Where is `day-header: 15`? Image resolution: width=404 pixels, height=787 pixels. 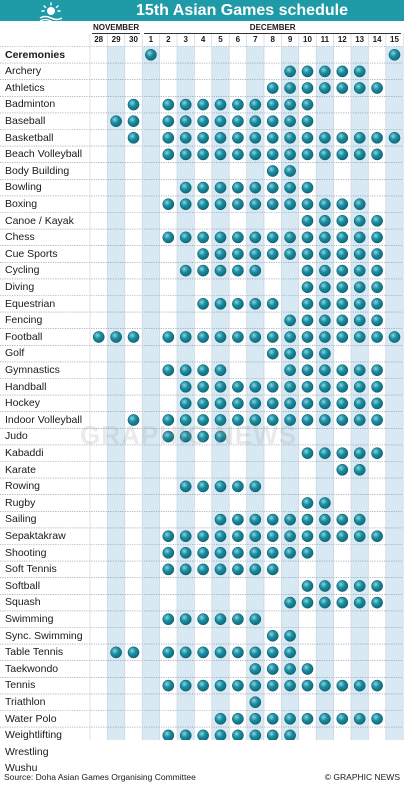
day-header: 15 is located at coordinates (394, 39).